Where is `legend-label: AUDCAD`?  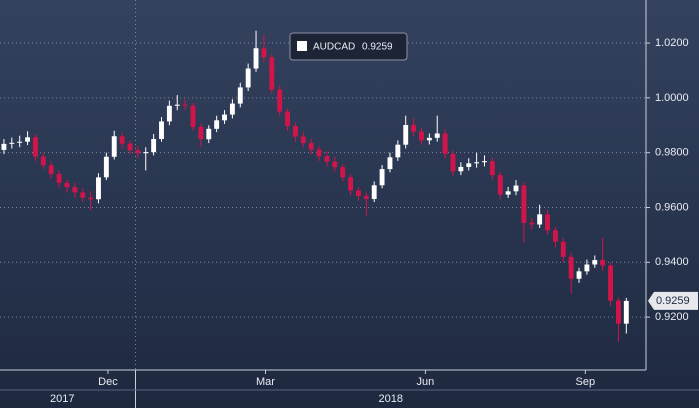
legend-label: AUDCAD is located at coordinates (334, 47).